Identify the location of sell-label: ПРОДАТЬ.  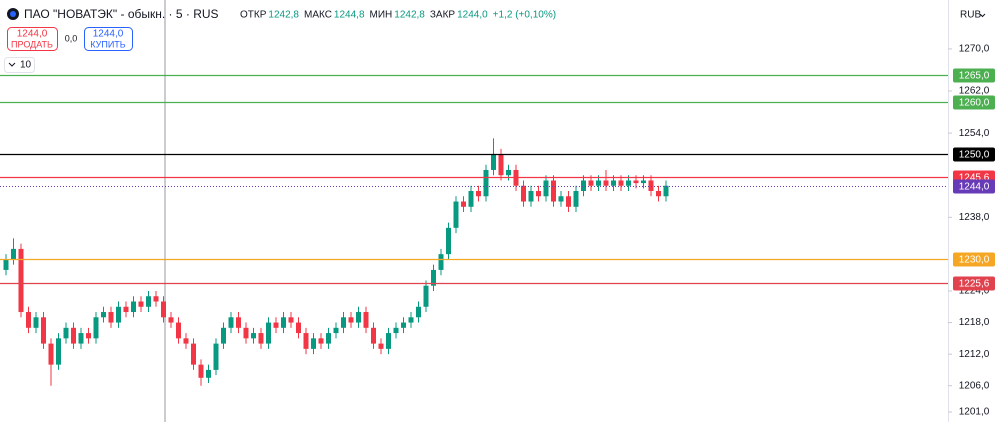
(32, 44).